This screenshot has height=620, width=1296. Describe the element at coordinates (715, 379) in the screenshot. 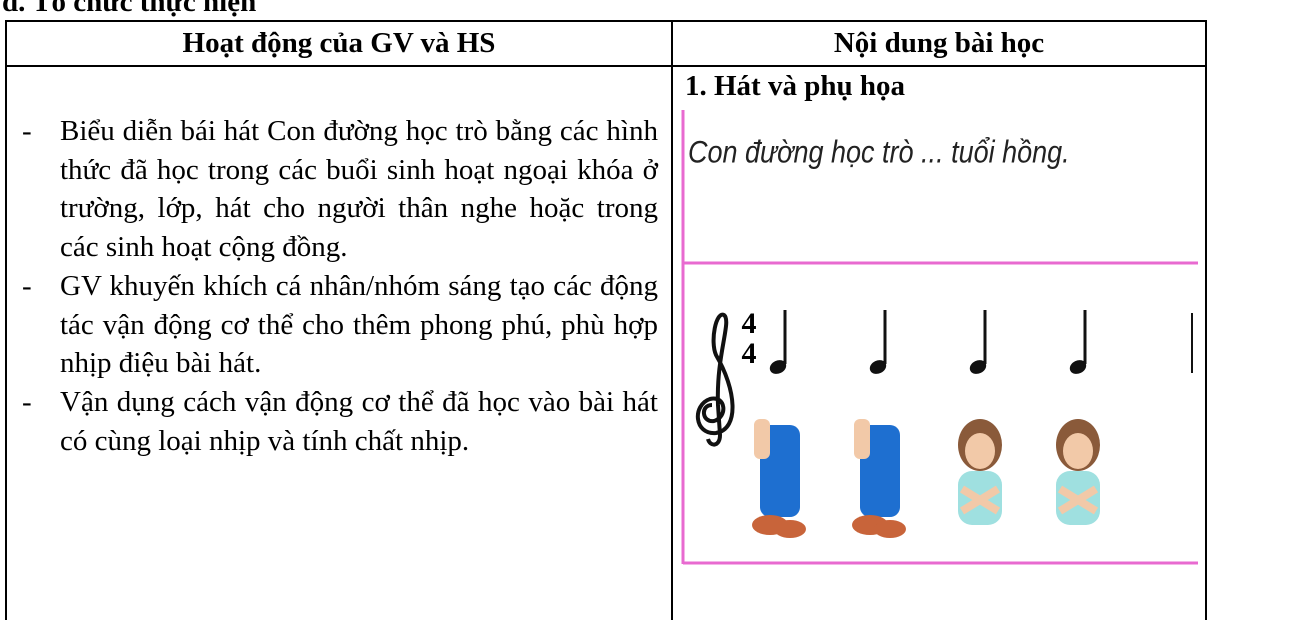

I see `treble-clef` at that location.